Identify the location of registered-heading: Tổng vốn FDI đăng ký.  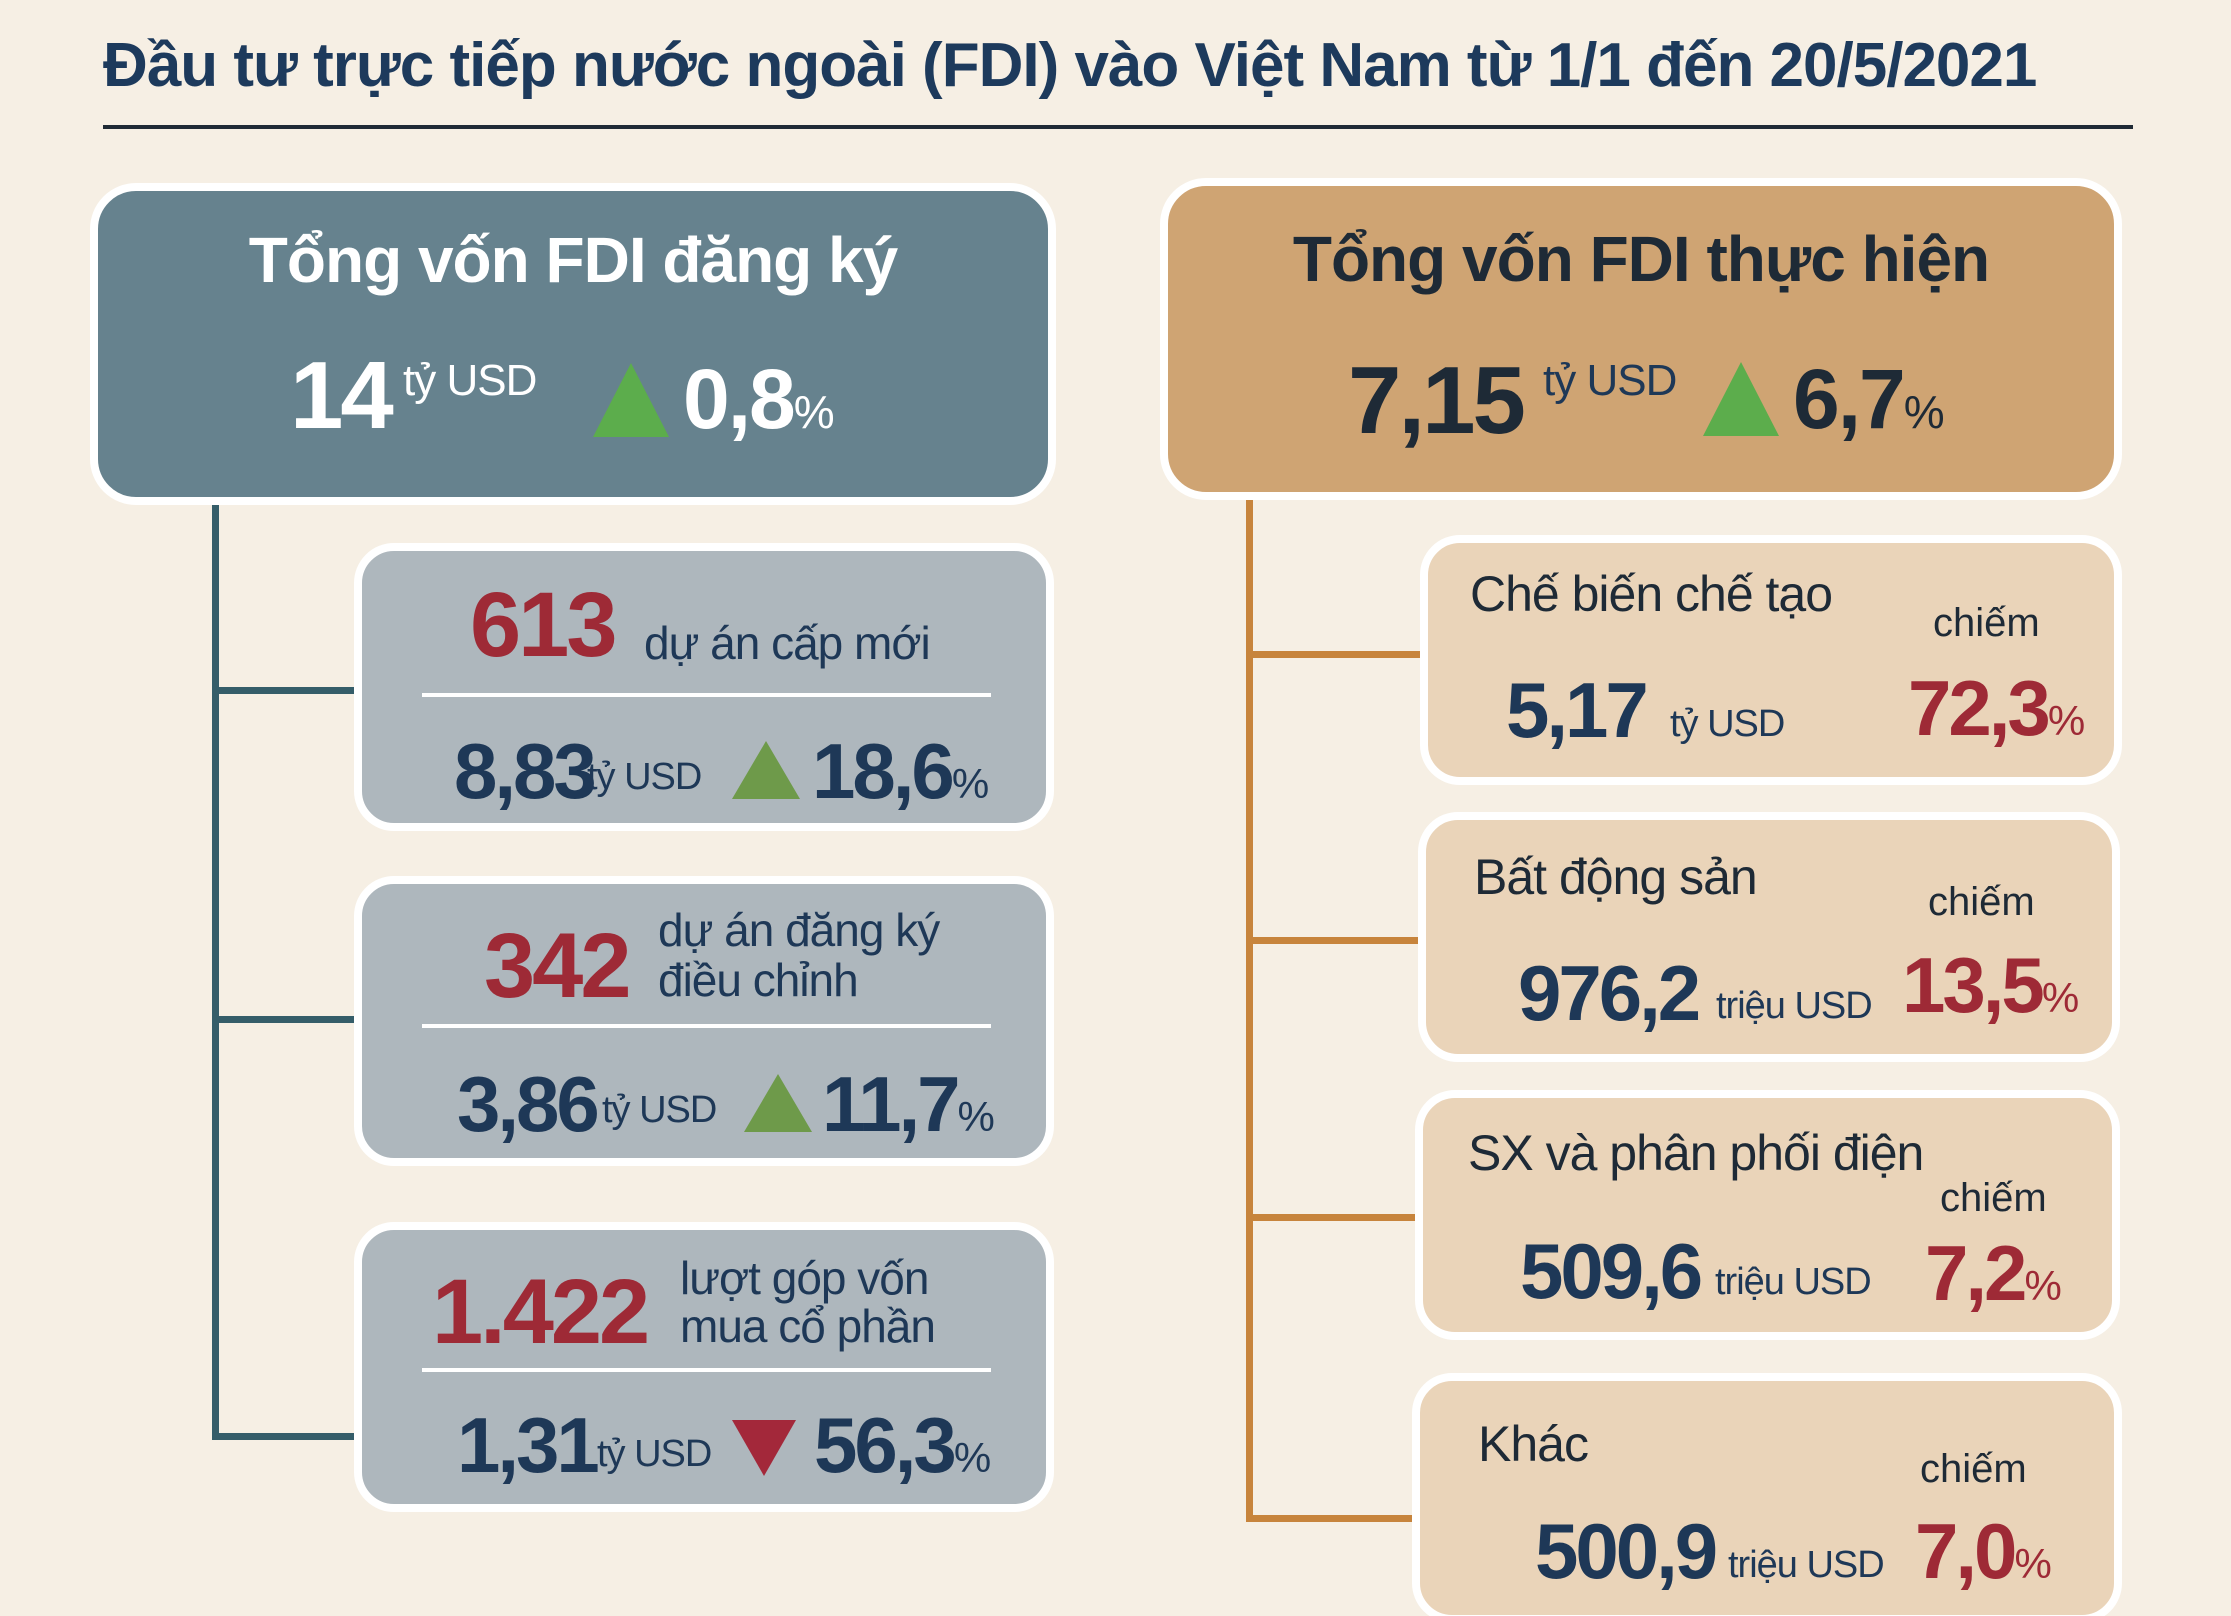
(573, 260).